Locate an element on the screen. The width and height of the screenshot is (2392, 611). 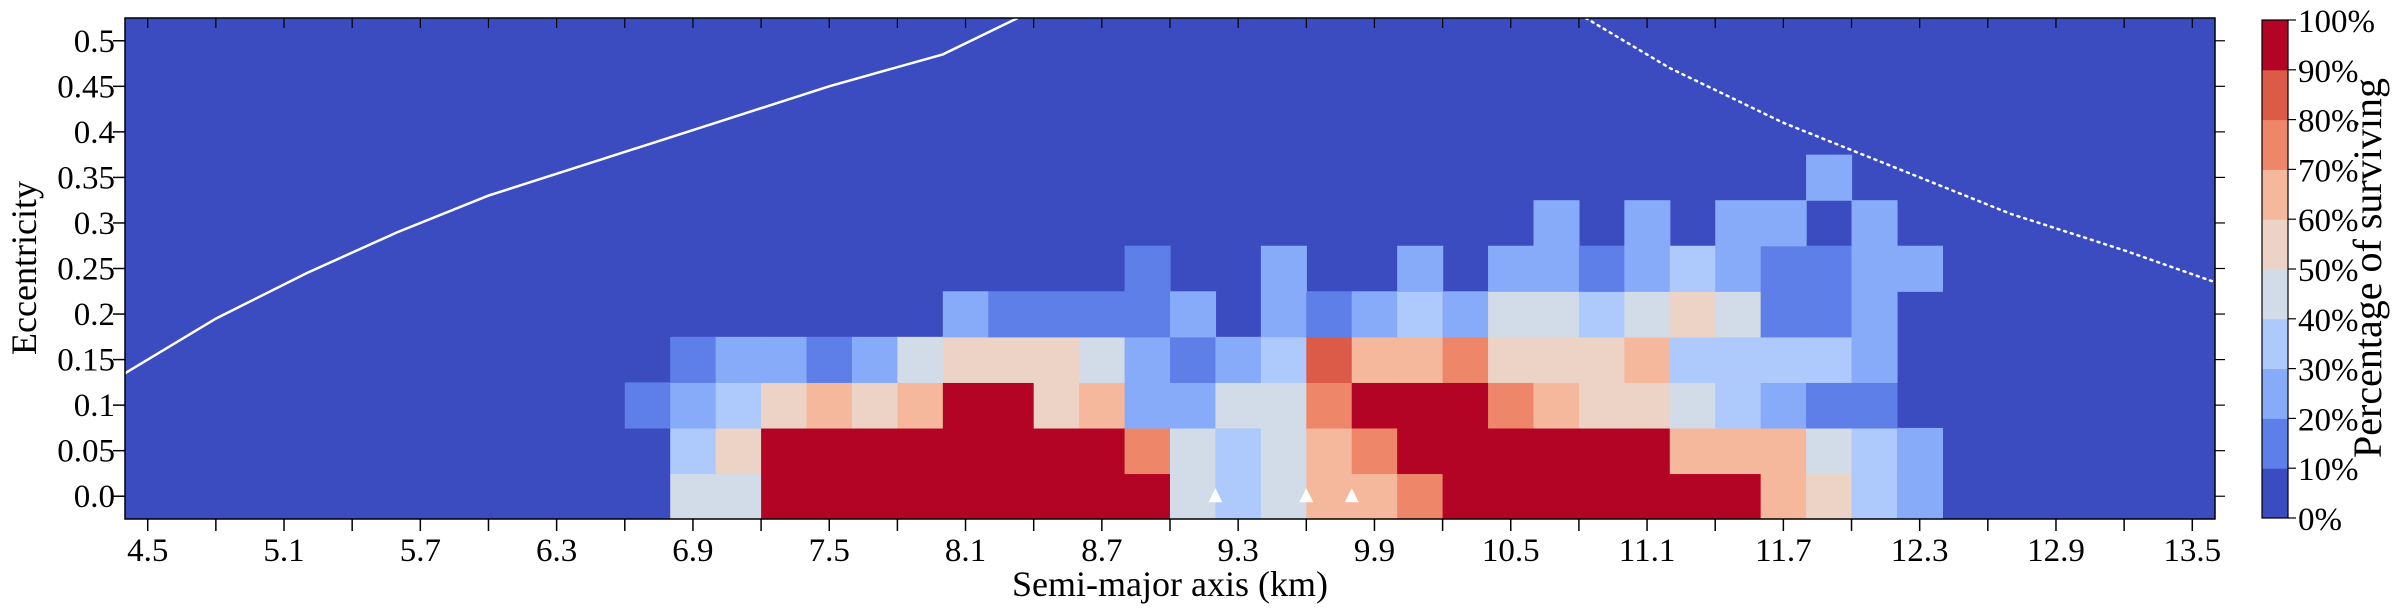
y-tick-label: 0.2 is located at coordinates (94, 315).